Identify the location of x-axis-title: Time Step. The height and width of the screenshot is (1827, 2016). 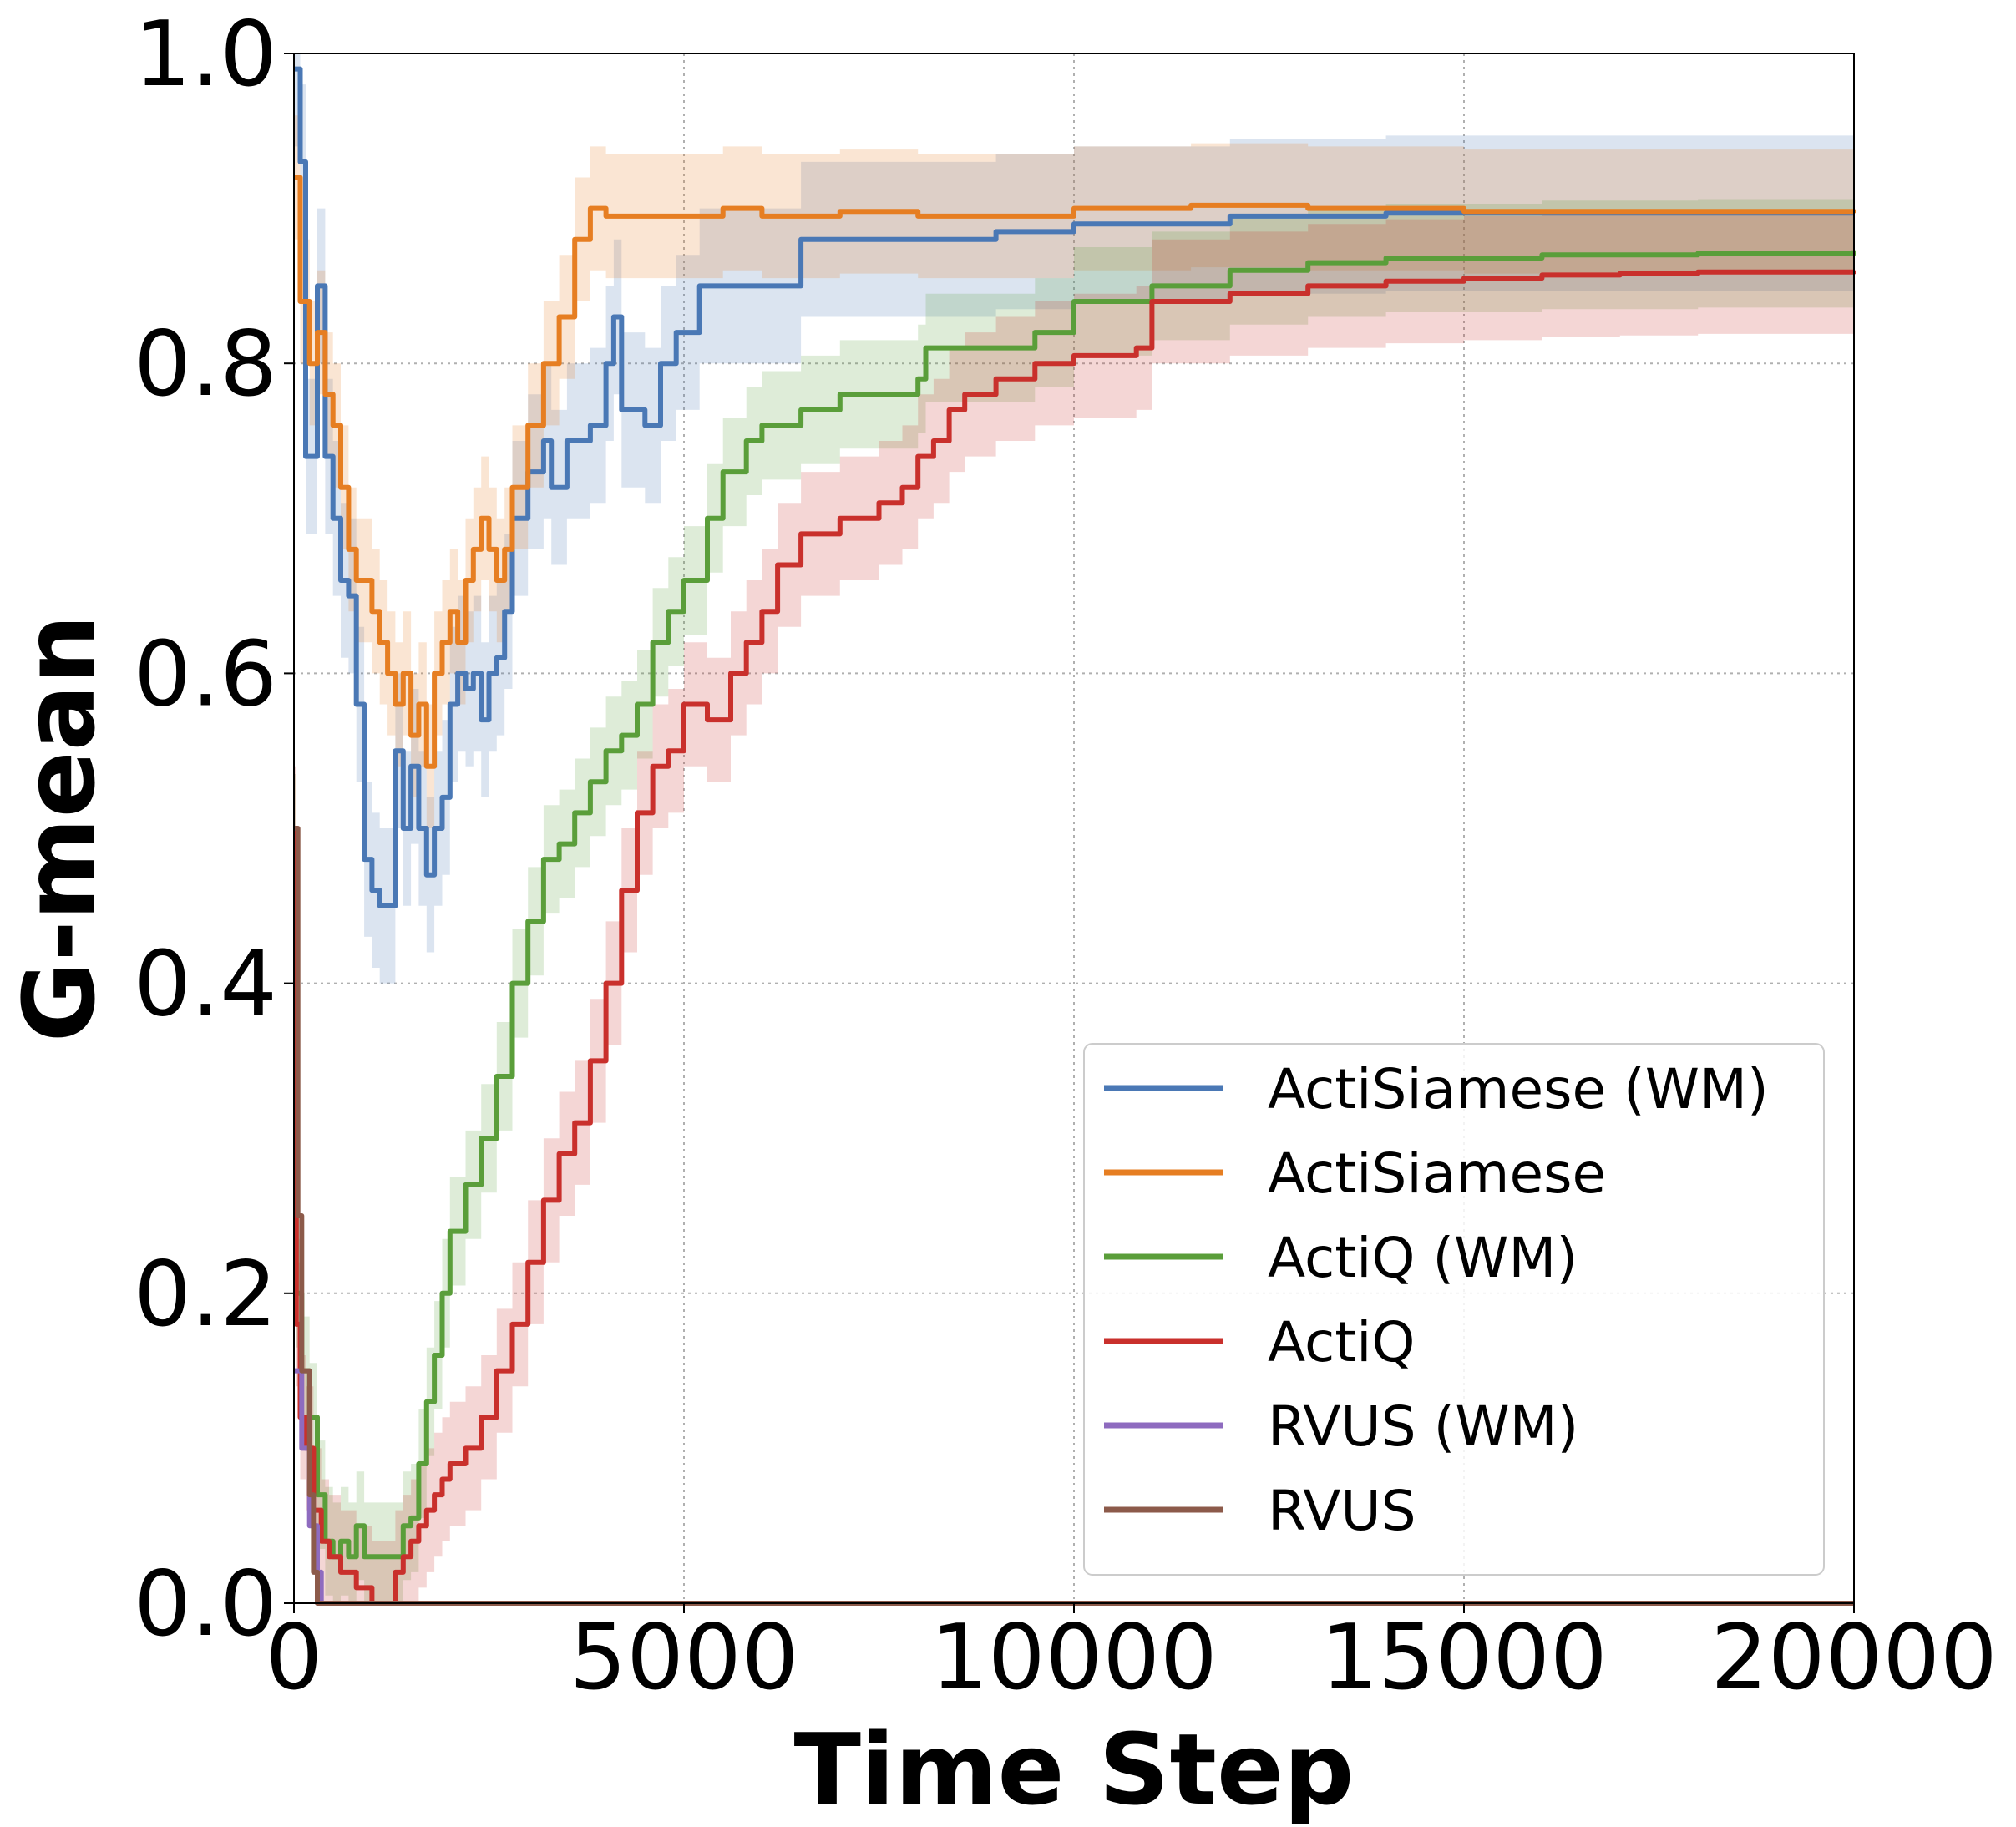
(1074, 1769).